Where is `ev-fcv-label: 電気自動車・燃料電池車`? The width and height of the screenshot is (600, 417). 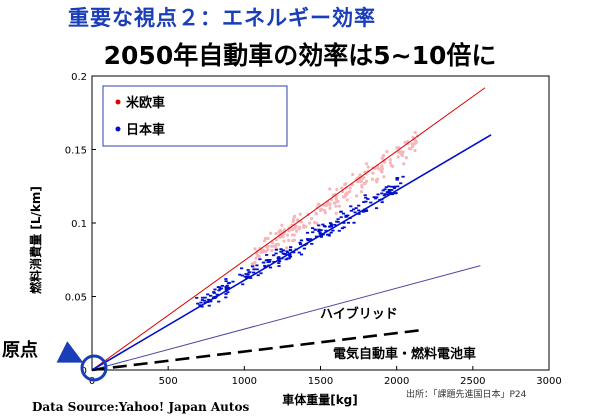
ev-fcv-label: 電気自動車・燃料電池車 is located at coordinates (404, 354).